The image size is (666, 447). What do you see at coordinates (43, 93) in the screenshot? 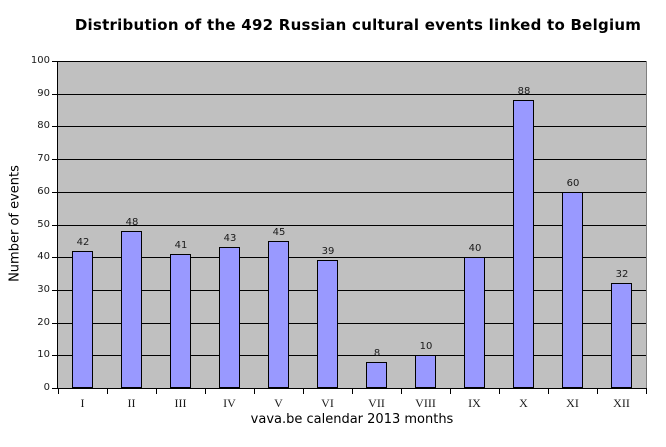
I see `y-tick-label-90: 90` at bounding box center [43, 93].